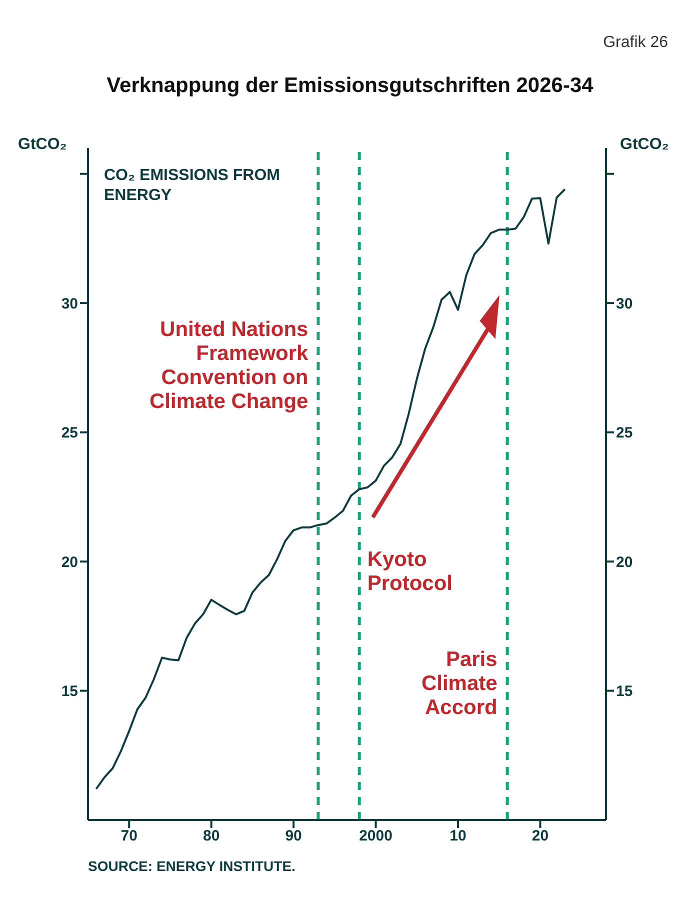 The height and width of the screenshot is (908, 700). What do you see at coordinates (624, 303) in the screenshot?
I see `y2-tick-label: 30` at bounding box center [624, 303].